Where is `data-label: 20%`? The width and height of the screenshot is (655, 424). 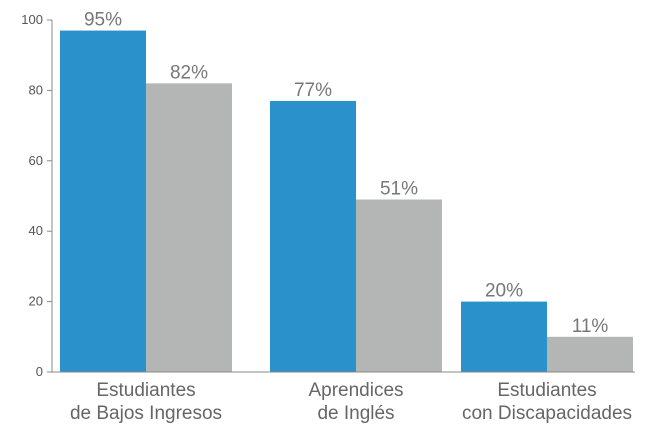 data-label: 20% is located at coordinates (504, 291).